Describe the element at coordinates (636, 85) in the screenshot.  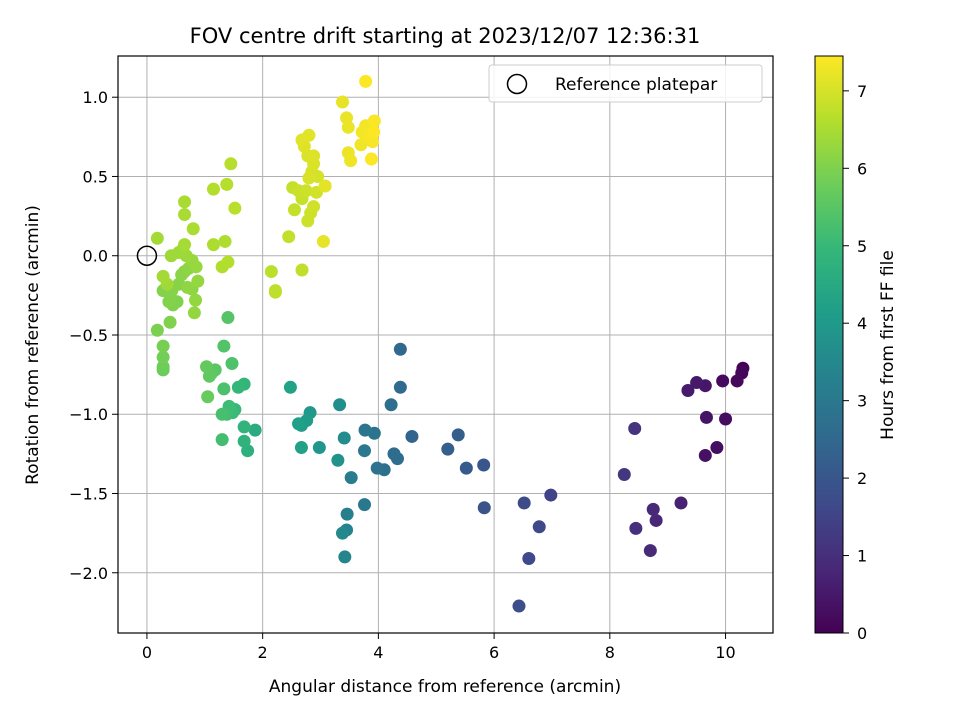
I see `legend-entry-reference: Reference platepar` at that location.